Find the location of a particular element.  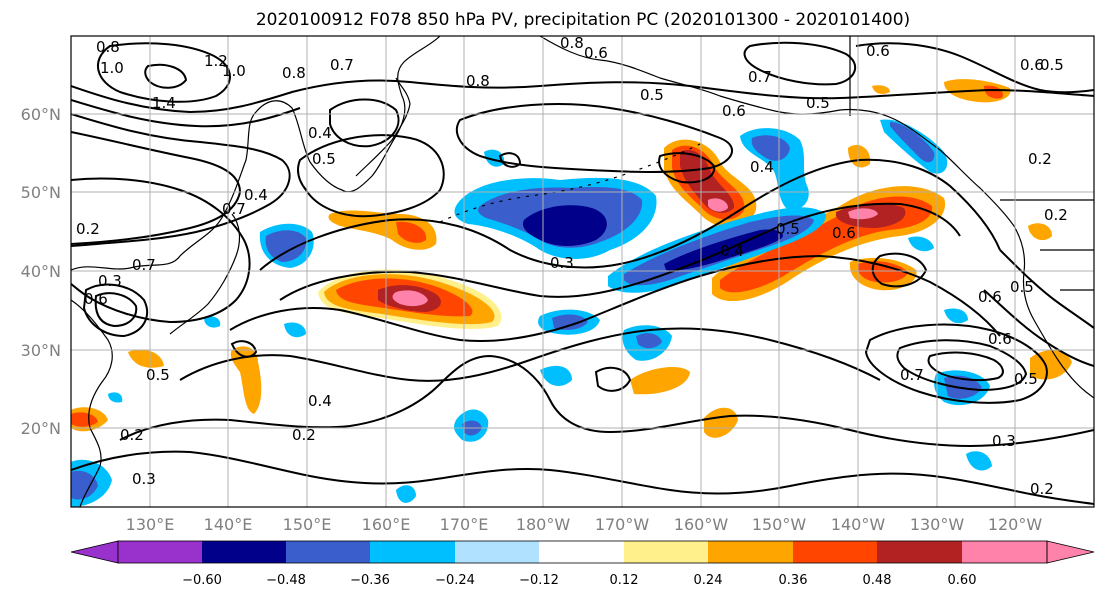

contour-label: 1.0 is located at coordinates (234, 71).